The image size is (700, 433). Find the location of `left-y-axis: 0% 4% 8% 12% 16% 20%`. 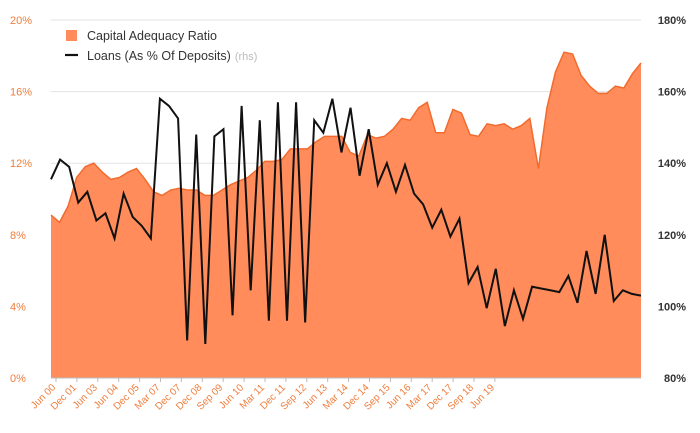

left-y-axis: 0% 4% 8% 12% 16% 20% is located at coordinates (21, 200).